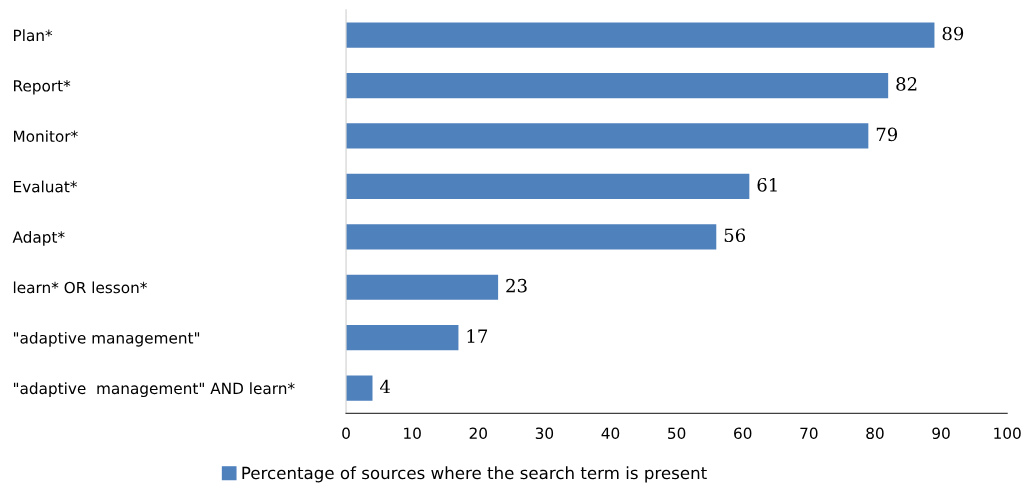 The height and width of the screenshot is (495, 1033). Describe the element at coordinates (735, 235) in the screenshot. I see `data-label: 56` at that location.